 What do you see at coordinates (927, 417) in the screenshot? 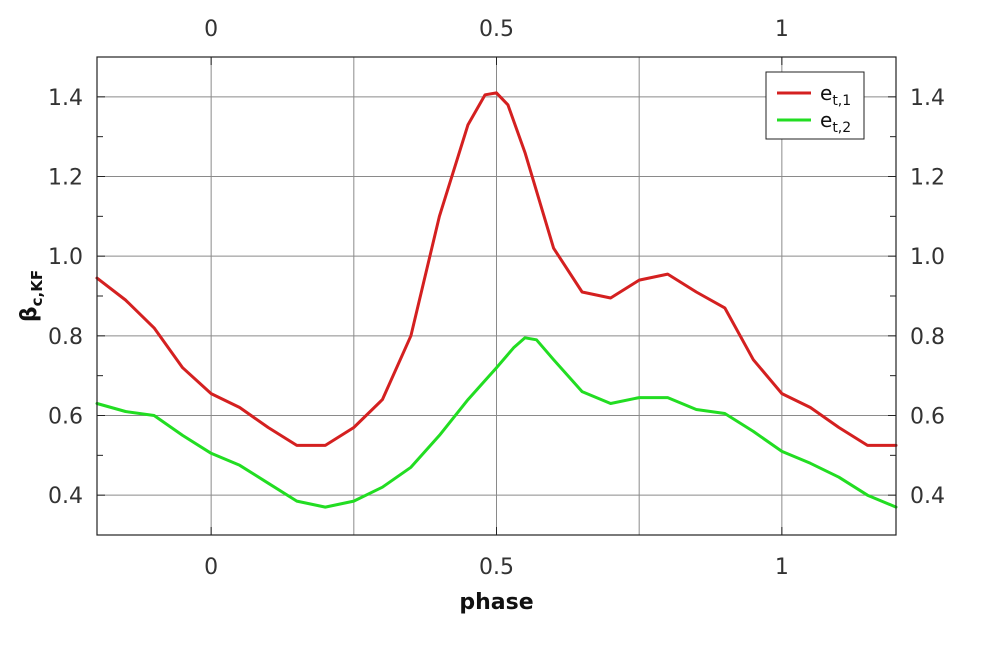
I see `y-tick-label-right: 0.6` at bounding box center [927, 417].